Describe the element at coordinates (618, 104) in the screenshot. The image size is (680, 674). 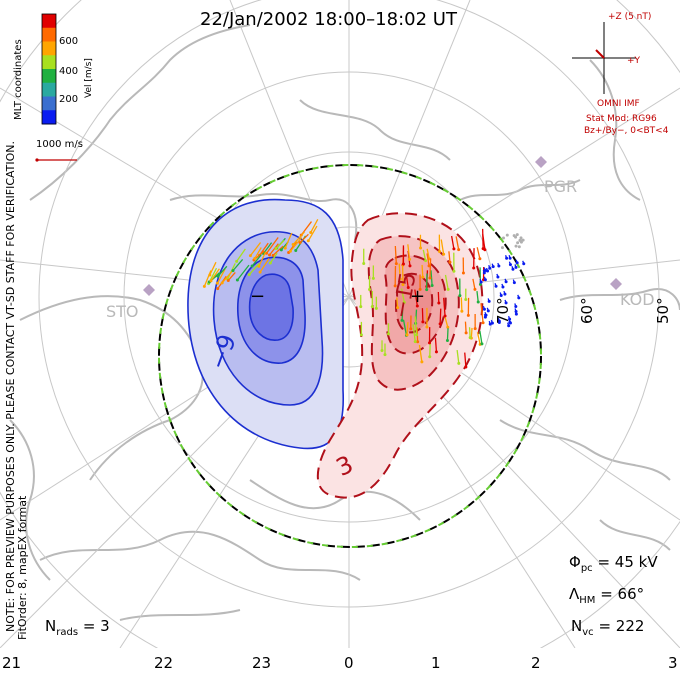
I see `imf-source: OMNI IMF` at that location.